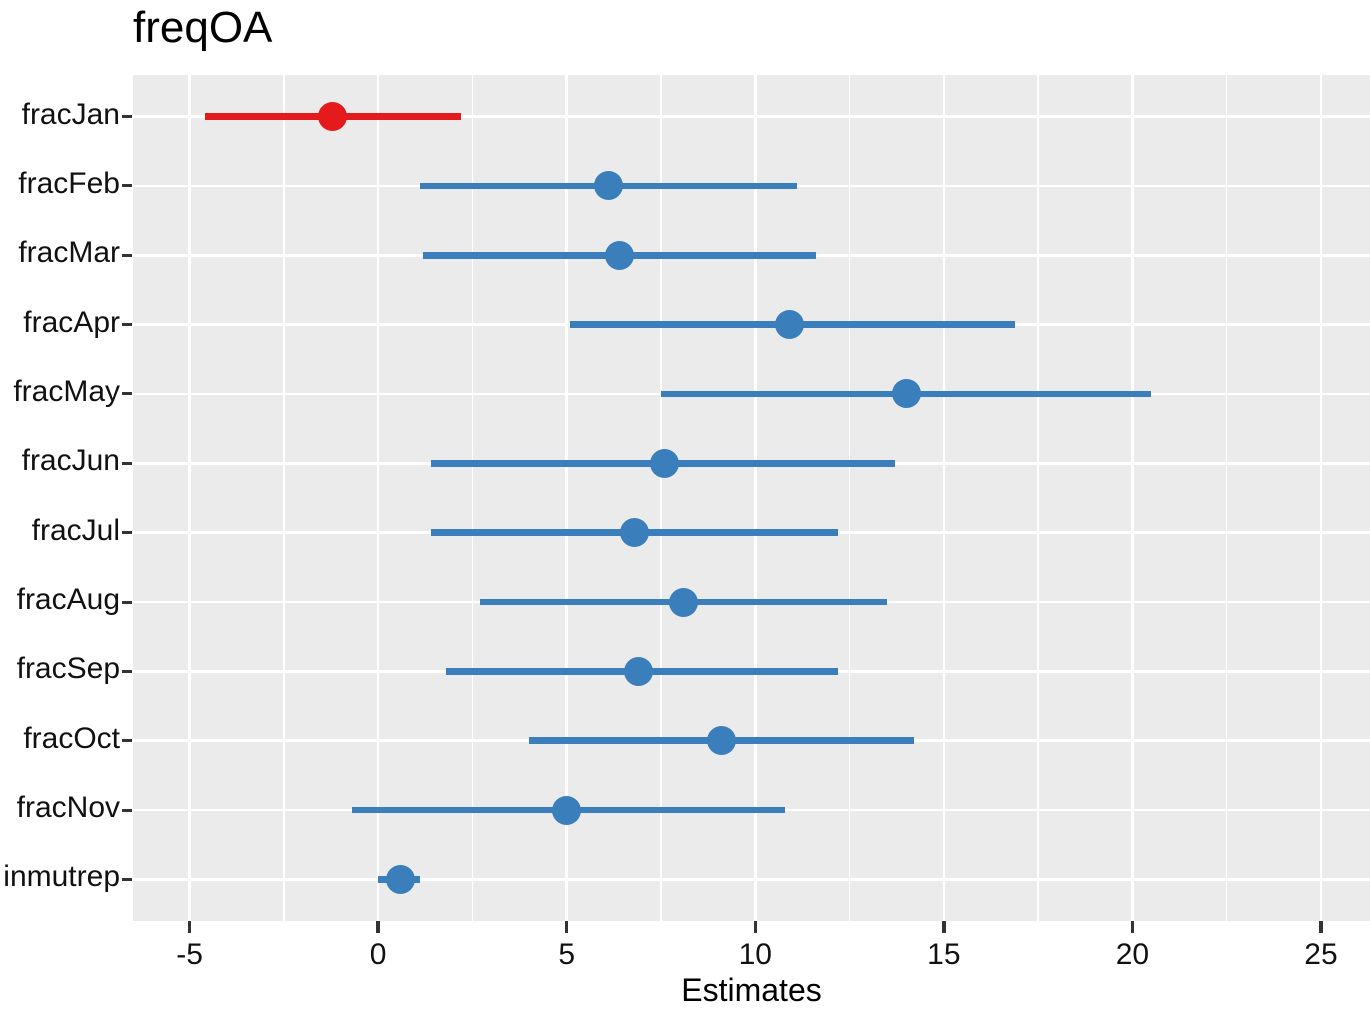  What do you see at coordinates (1132, 954) in the screenshot?
I see `x-tick-label: 20` at bounding box center [1132, 954].